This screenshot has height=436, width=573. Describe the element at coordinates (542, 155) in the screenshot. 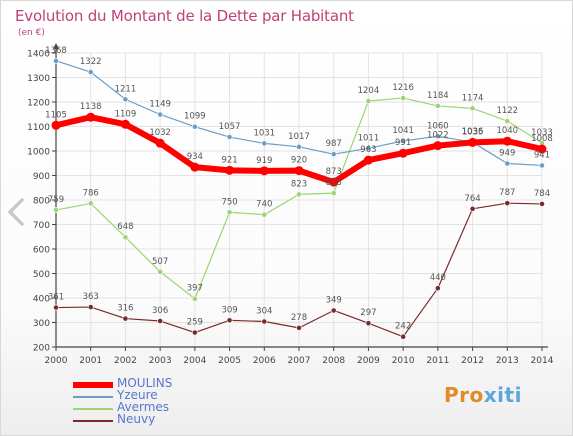

I see `data-label: 941` at that location.